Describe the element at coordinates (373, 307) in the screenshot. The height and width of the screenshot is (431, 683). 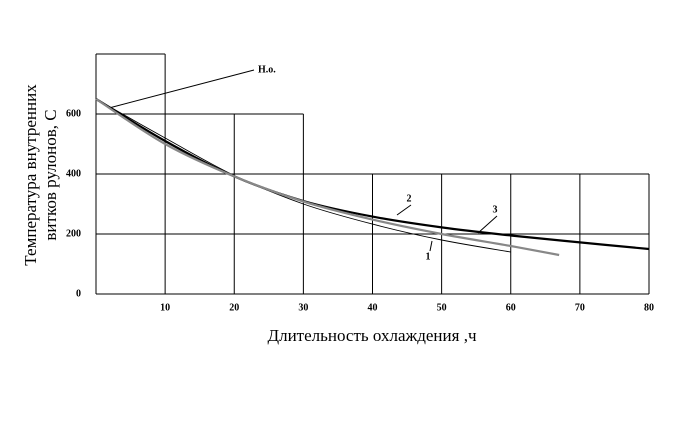
I see `x-tick-label: 40` at that location.